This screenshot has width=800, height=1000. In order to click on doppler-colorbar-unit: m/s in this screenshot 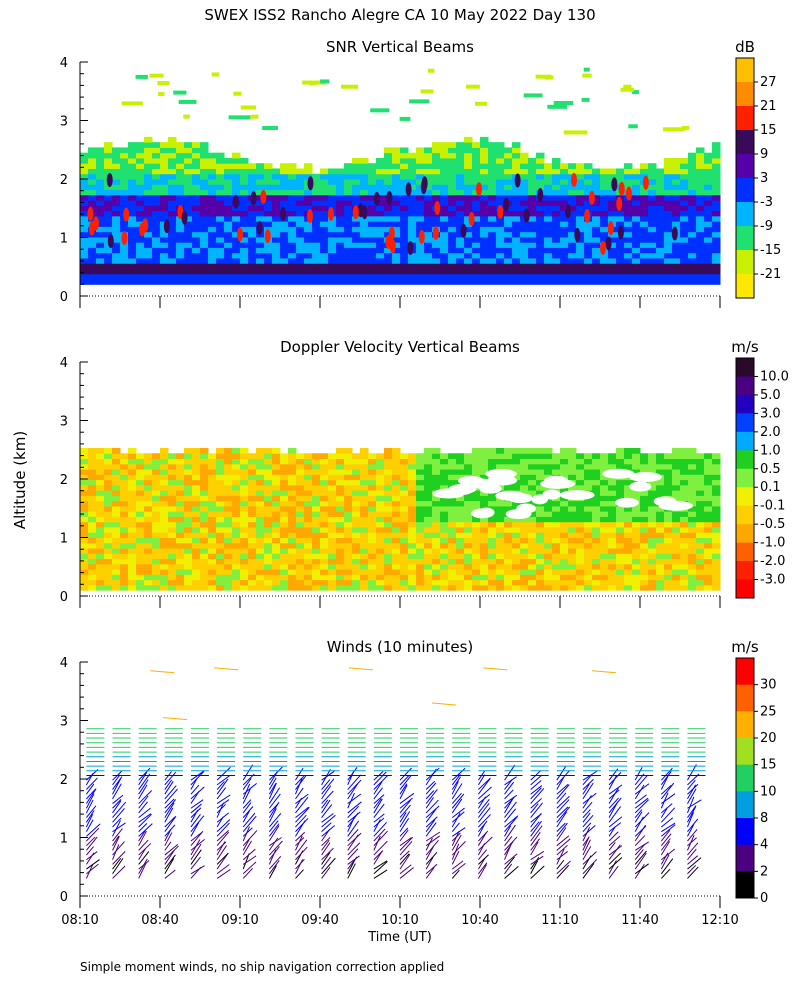, I will do `click(745, 347)`.